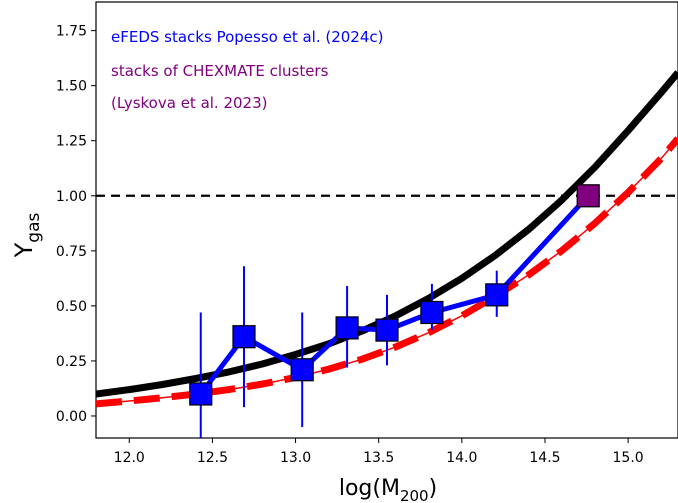 Image resolution: width=678 pixels, height=503 pixels. I want to click on legend-entry-efeds: eFEDS stacks Popesso et al. (2024c), so click(247, 37).